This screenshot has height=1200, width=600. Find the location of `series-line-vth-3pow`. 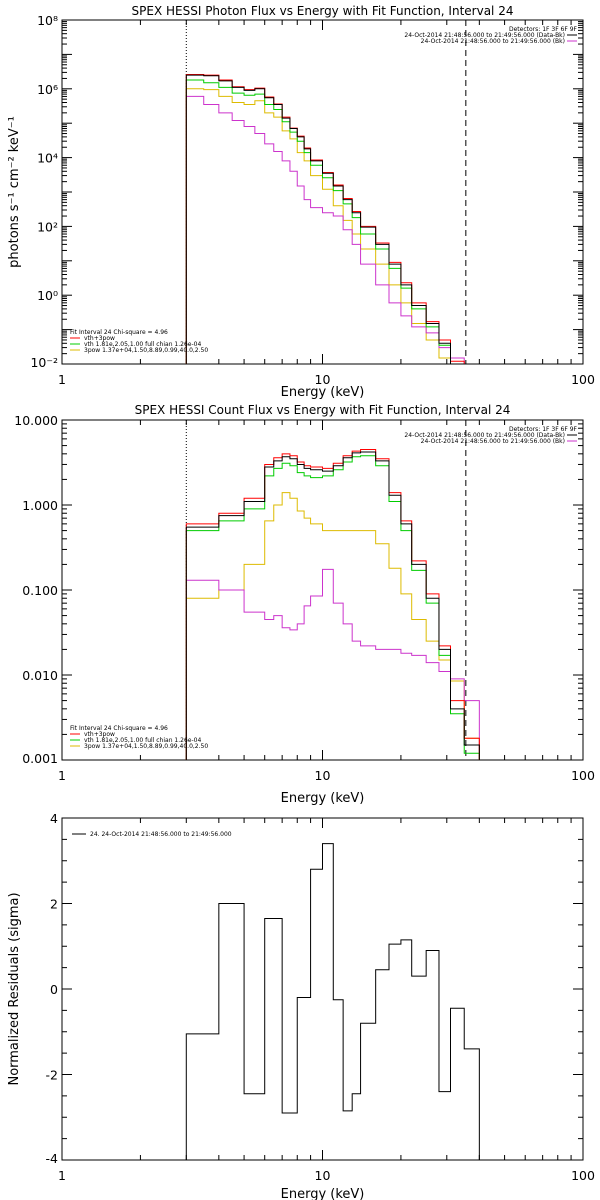

series-line-vth-3pow is located at coordinates (332, 604).